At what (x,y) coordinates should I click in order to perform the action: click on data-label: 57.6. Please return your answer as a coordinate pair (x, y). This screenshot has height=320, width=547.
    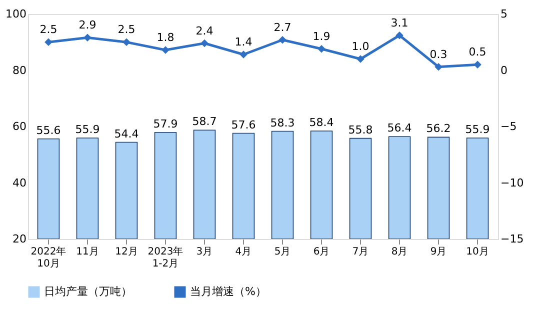
    Looking at the image, I should click on (243, 125).